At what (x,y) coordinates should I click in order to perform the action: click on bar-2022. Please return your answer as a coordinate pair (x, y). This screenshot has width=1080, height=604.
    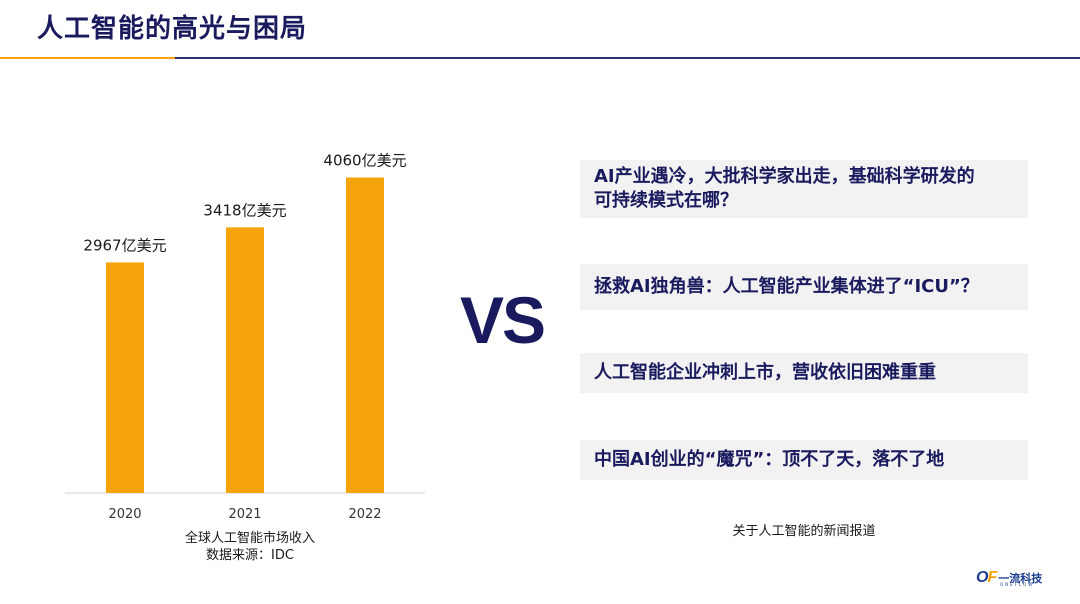
    Looking at the image, I should click on (365, 335).